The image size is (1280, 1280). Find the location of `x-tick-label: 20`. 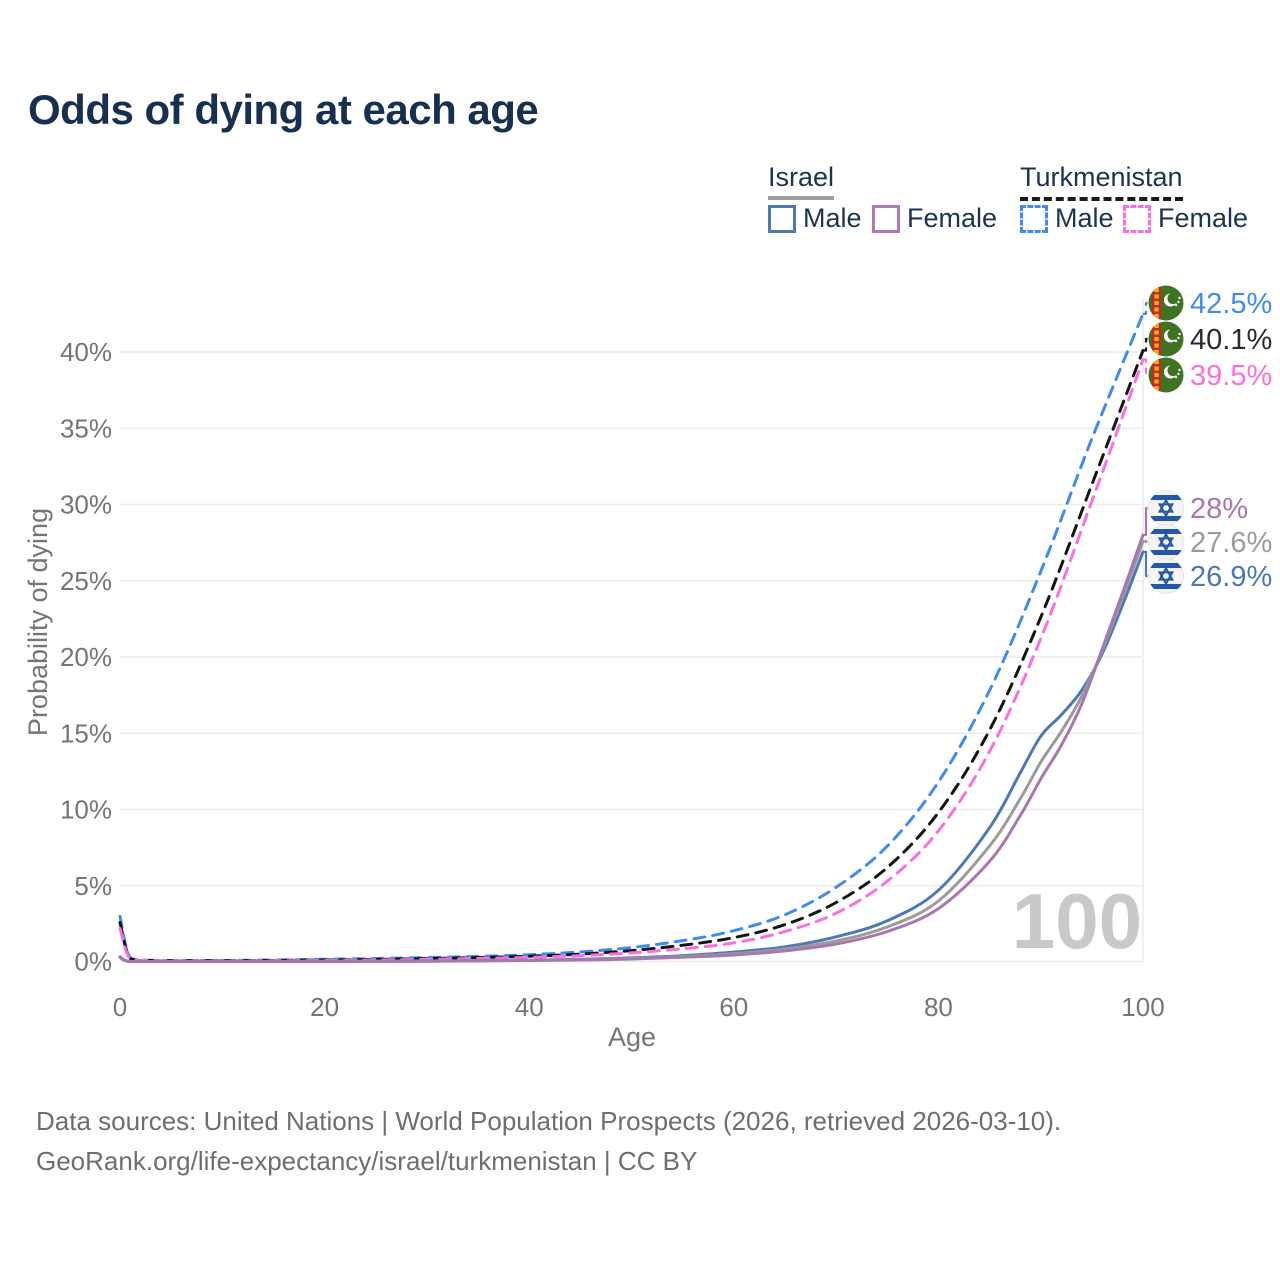

x-tick-label: 20 is located at coordinates (324, 1007).